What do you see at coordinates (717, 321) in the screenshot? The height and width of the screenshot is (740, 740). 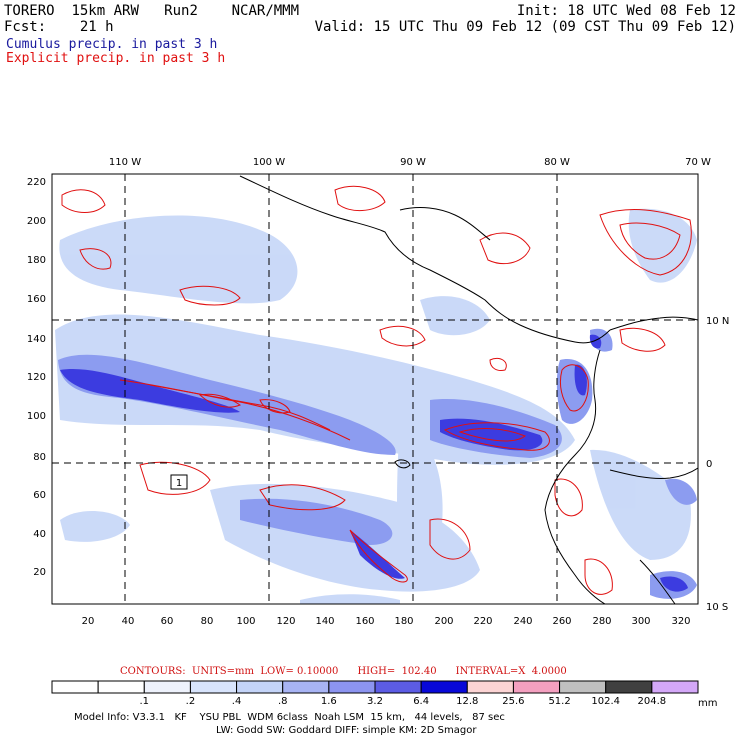 I see `lat-label: 10 N` at bounding box center [717, 321].